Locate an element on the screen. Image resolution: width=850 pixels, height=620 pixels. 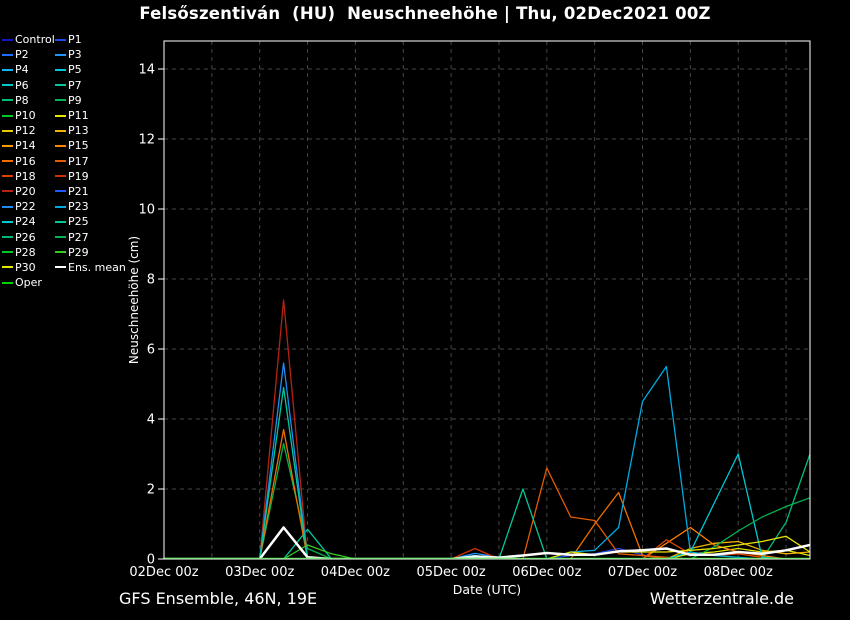
series-line-p29 is located at coordinates (487, 551).